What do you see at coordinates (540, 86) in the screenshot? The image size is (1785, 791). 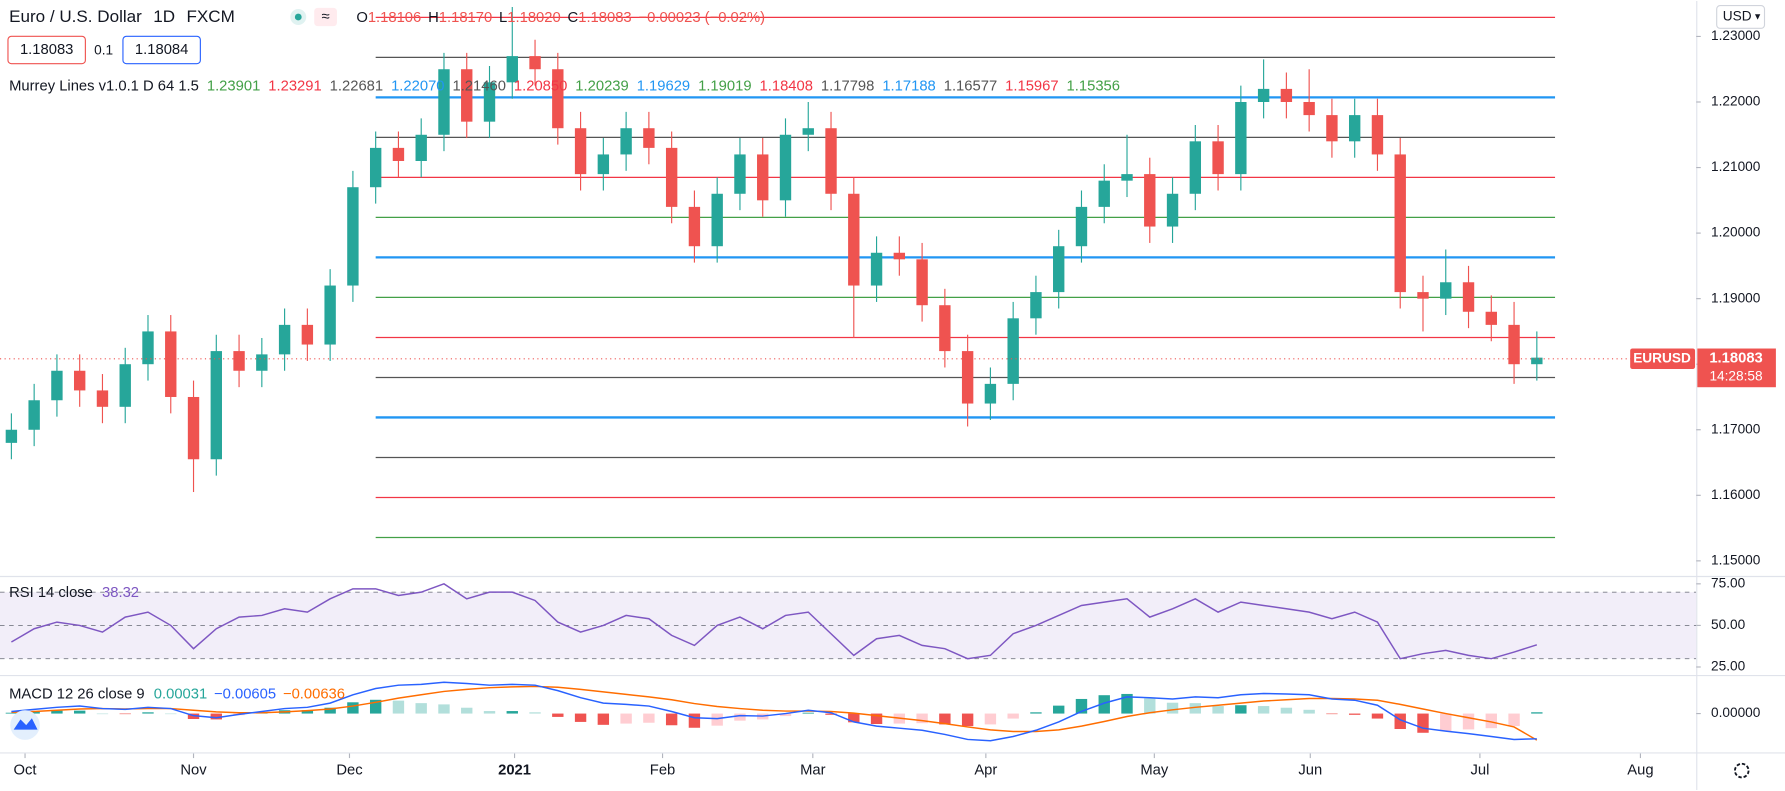 I see `murrey-level-label: 1.20850` at bounding box center [540, 86].